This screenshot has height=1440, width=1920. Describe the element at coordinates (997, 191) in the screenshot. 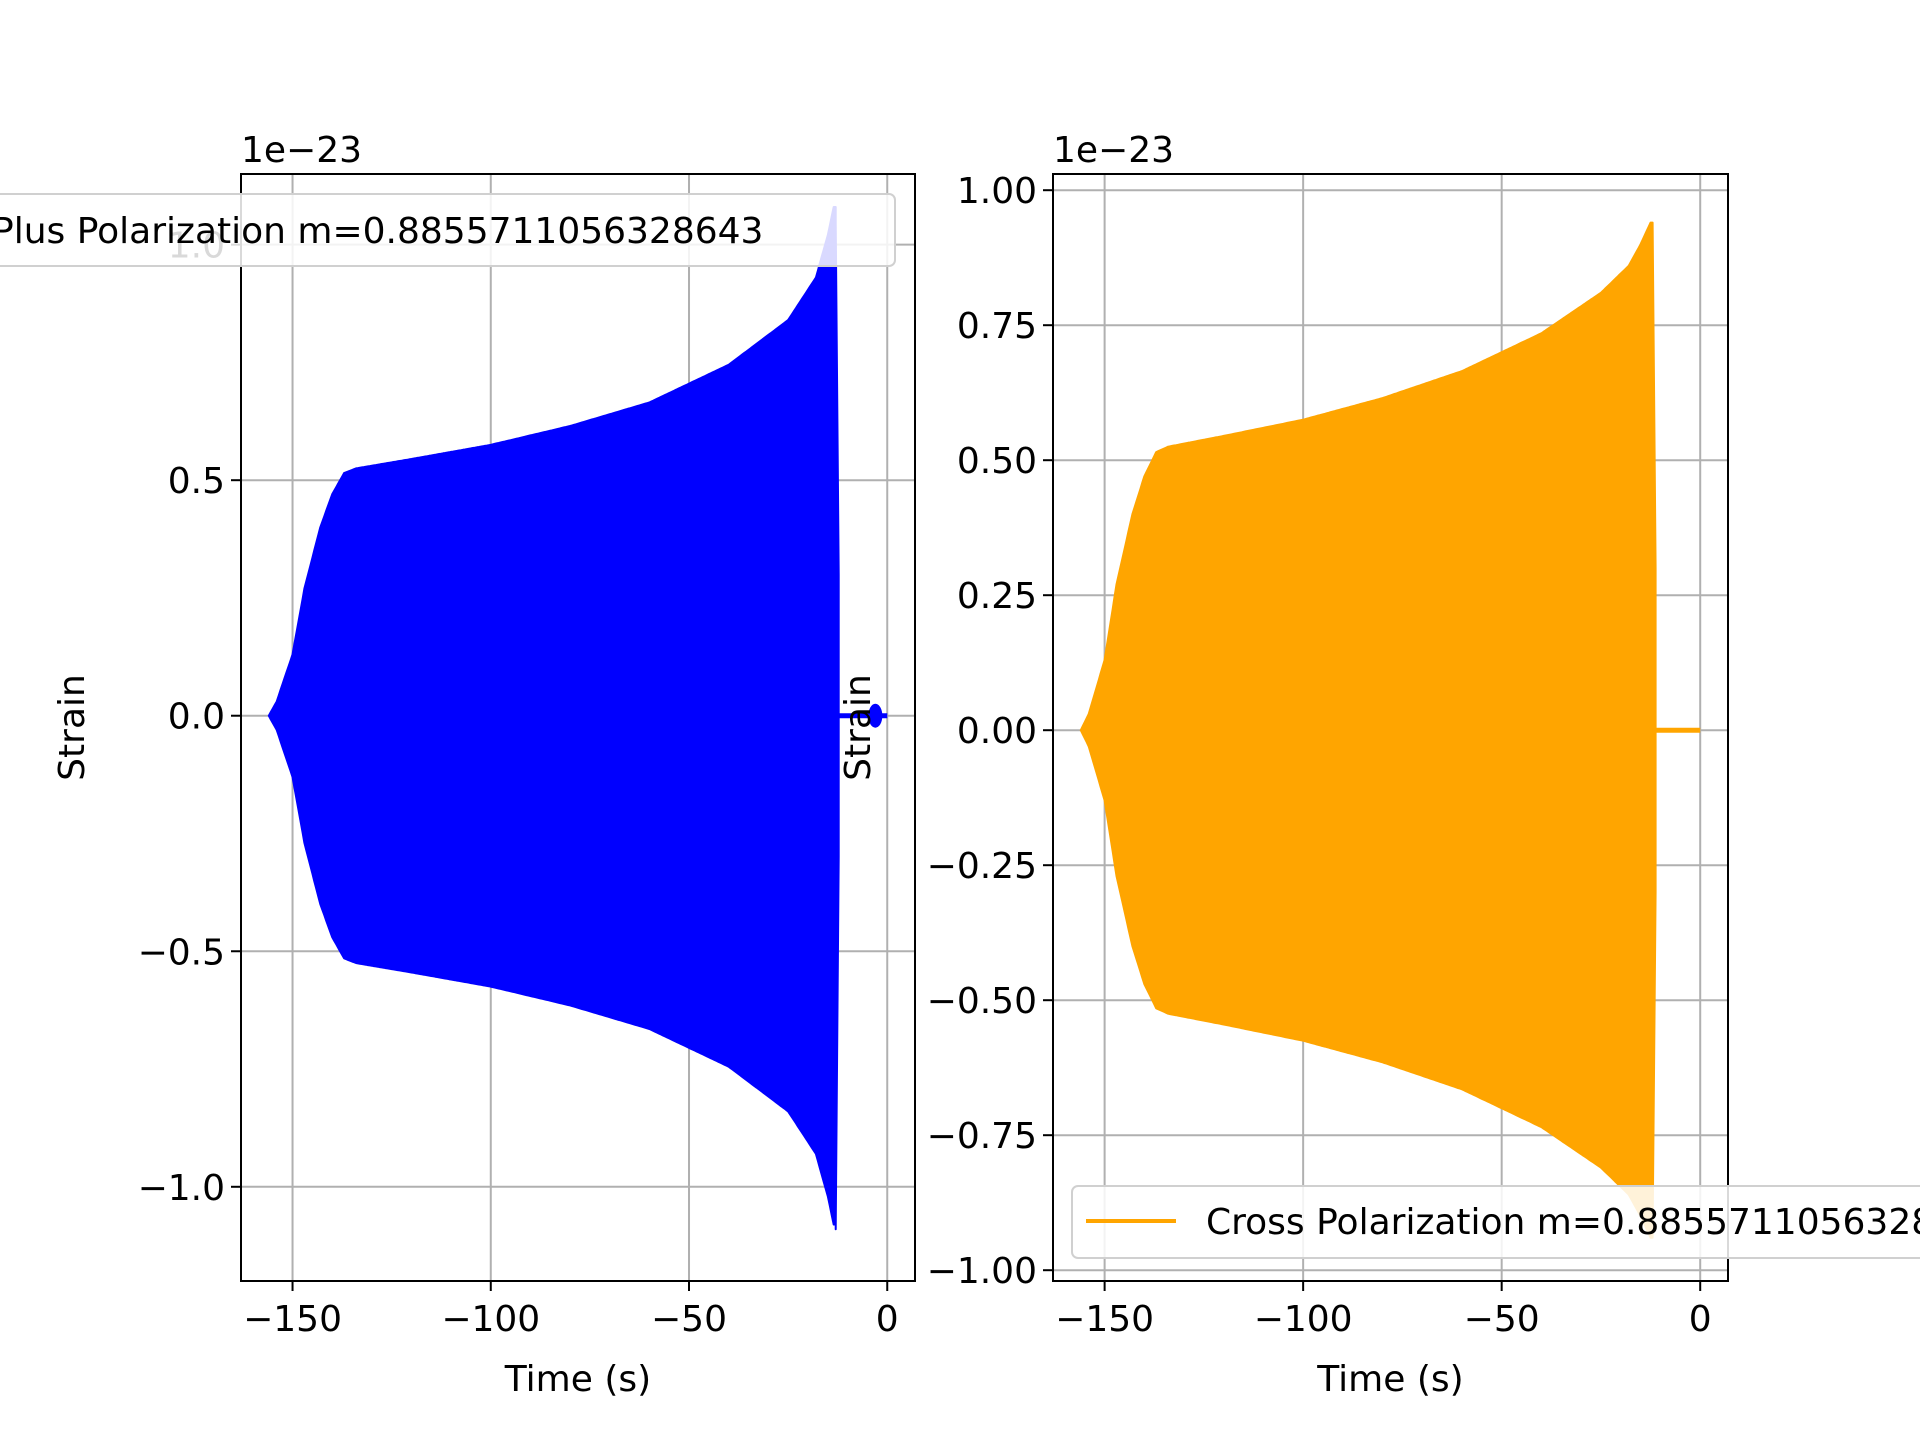

I see `y-tick-label: 1.00` at that location.